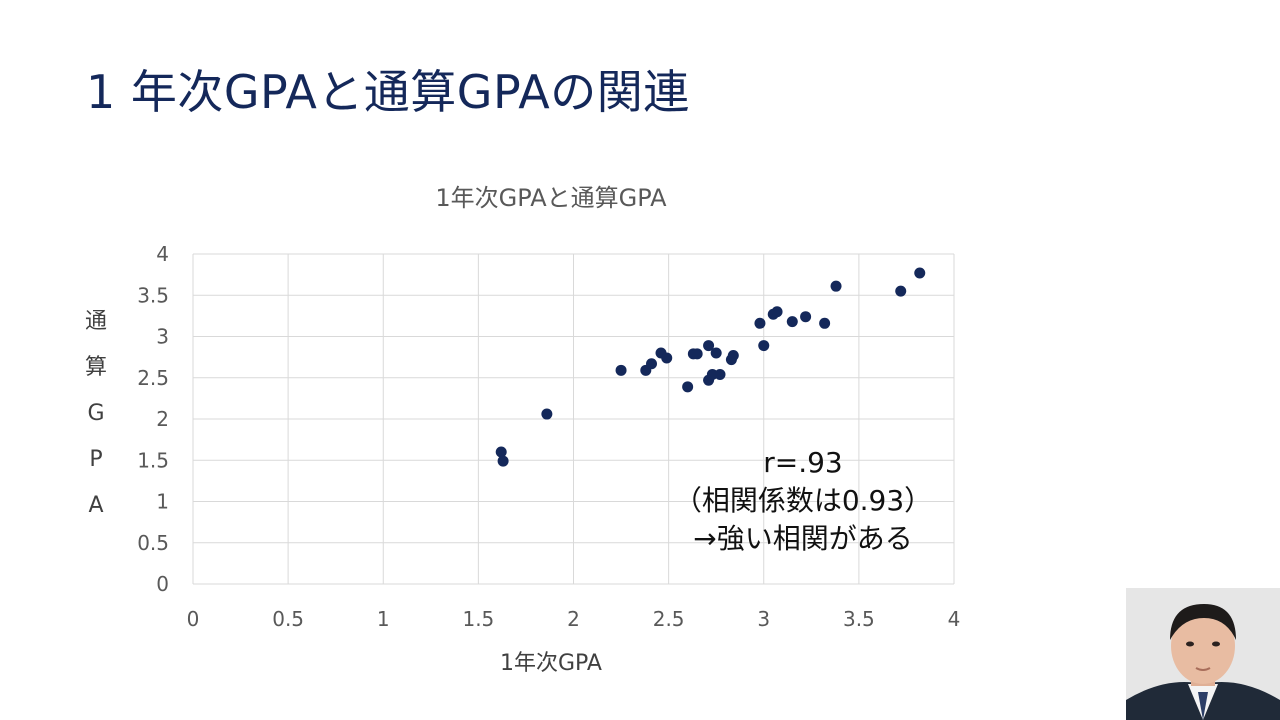 This screenshot has width=1280, height=720. Describe the element at coordinates (153, 543) in the screenshot. I see `y-tick-label: 0.5` at that location.